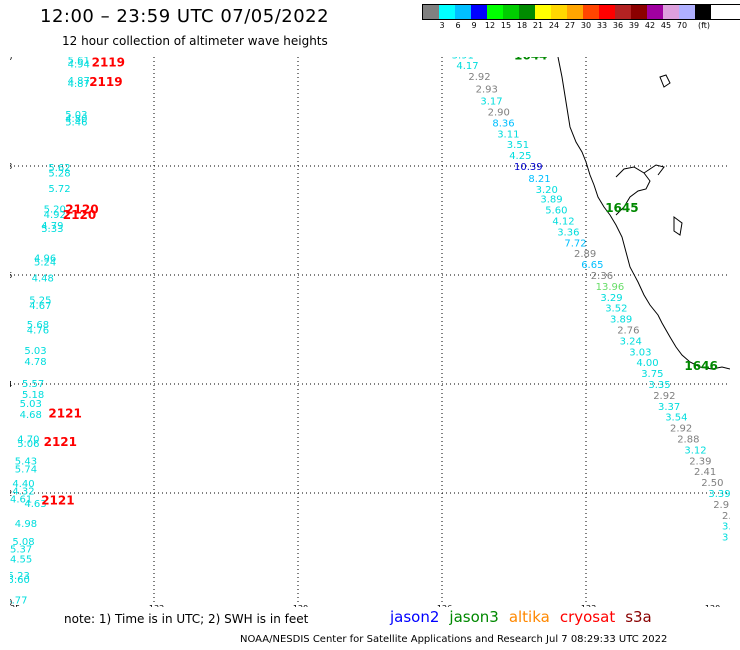 This screenshot has height=650, width=740. Describe the element at coordinates (547, 190) in the screenshot. I see `wave-height-value: 3.20` at that location.